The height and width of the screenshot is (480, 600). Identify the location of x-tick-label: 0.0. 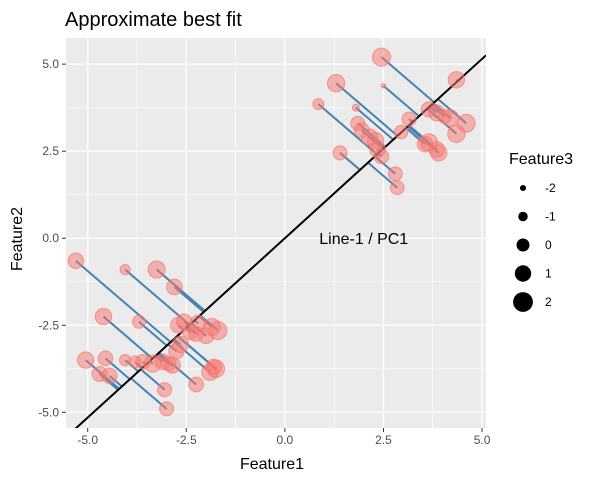
(285, 440).